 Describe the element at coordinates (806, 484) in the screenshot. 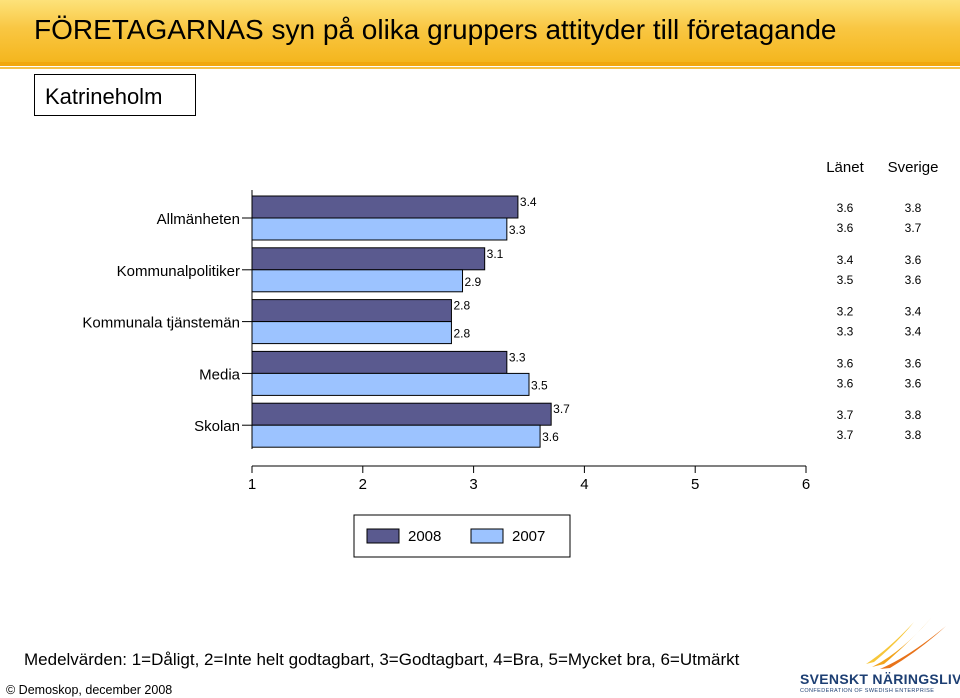

I see `x-tick-label: 6` at that location.